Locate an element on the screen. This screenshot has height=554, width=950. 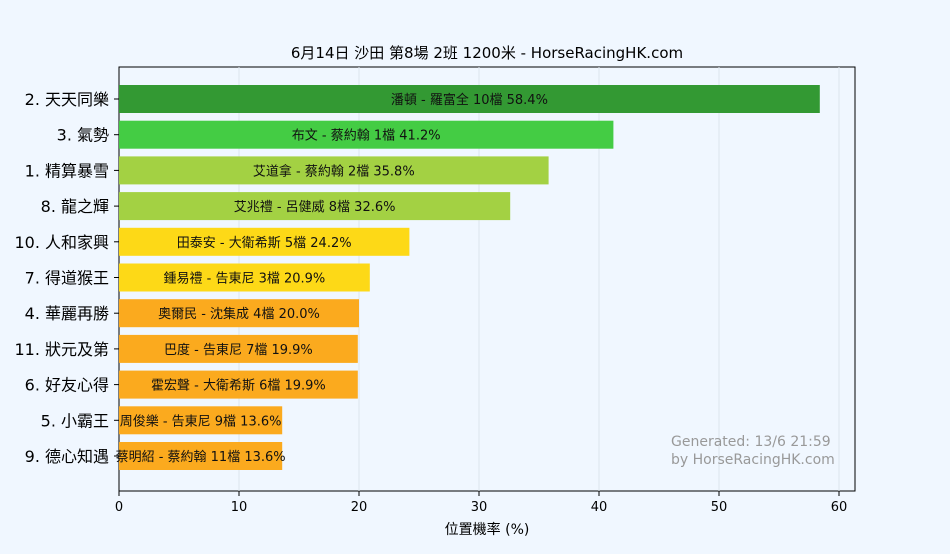
bar-label: 艾道拿 - 蔡約翰 2檔 35.8% is located at coordinates (334, 171).